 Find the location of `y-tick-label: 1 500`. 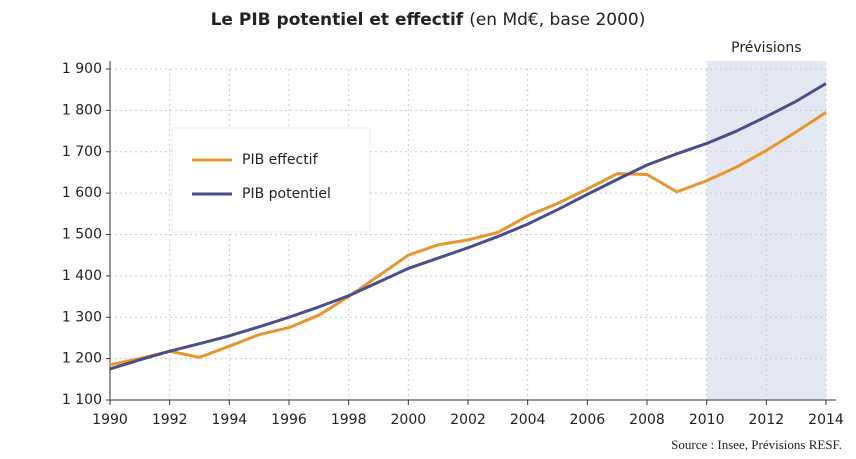

y-tick-label: 1 500 is located at coordinates (82, 235).